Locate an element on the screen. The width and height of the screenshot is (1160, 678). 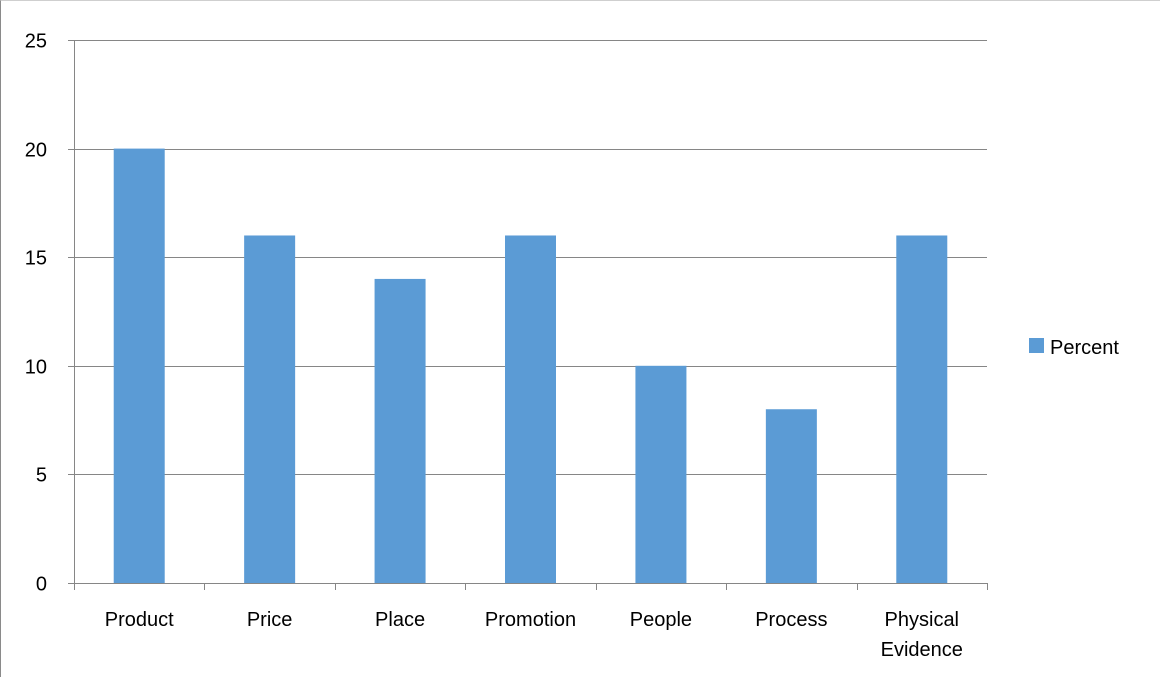
x-category-label: Price is located at coordinates (270, 620).